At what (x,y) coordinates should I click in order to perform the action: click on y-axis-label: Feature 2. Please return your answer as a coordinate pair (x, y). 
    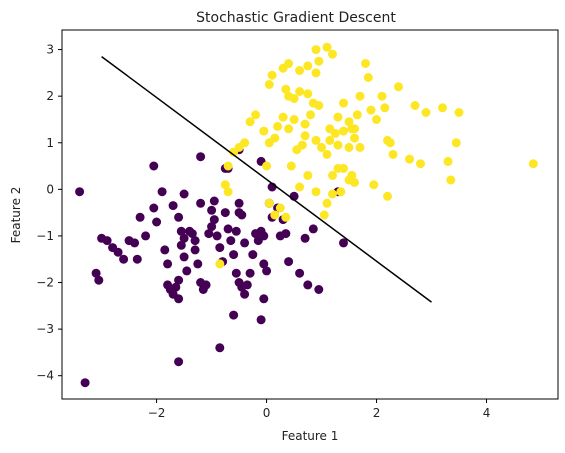
    Looking at the image, I should click on (16, 215).